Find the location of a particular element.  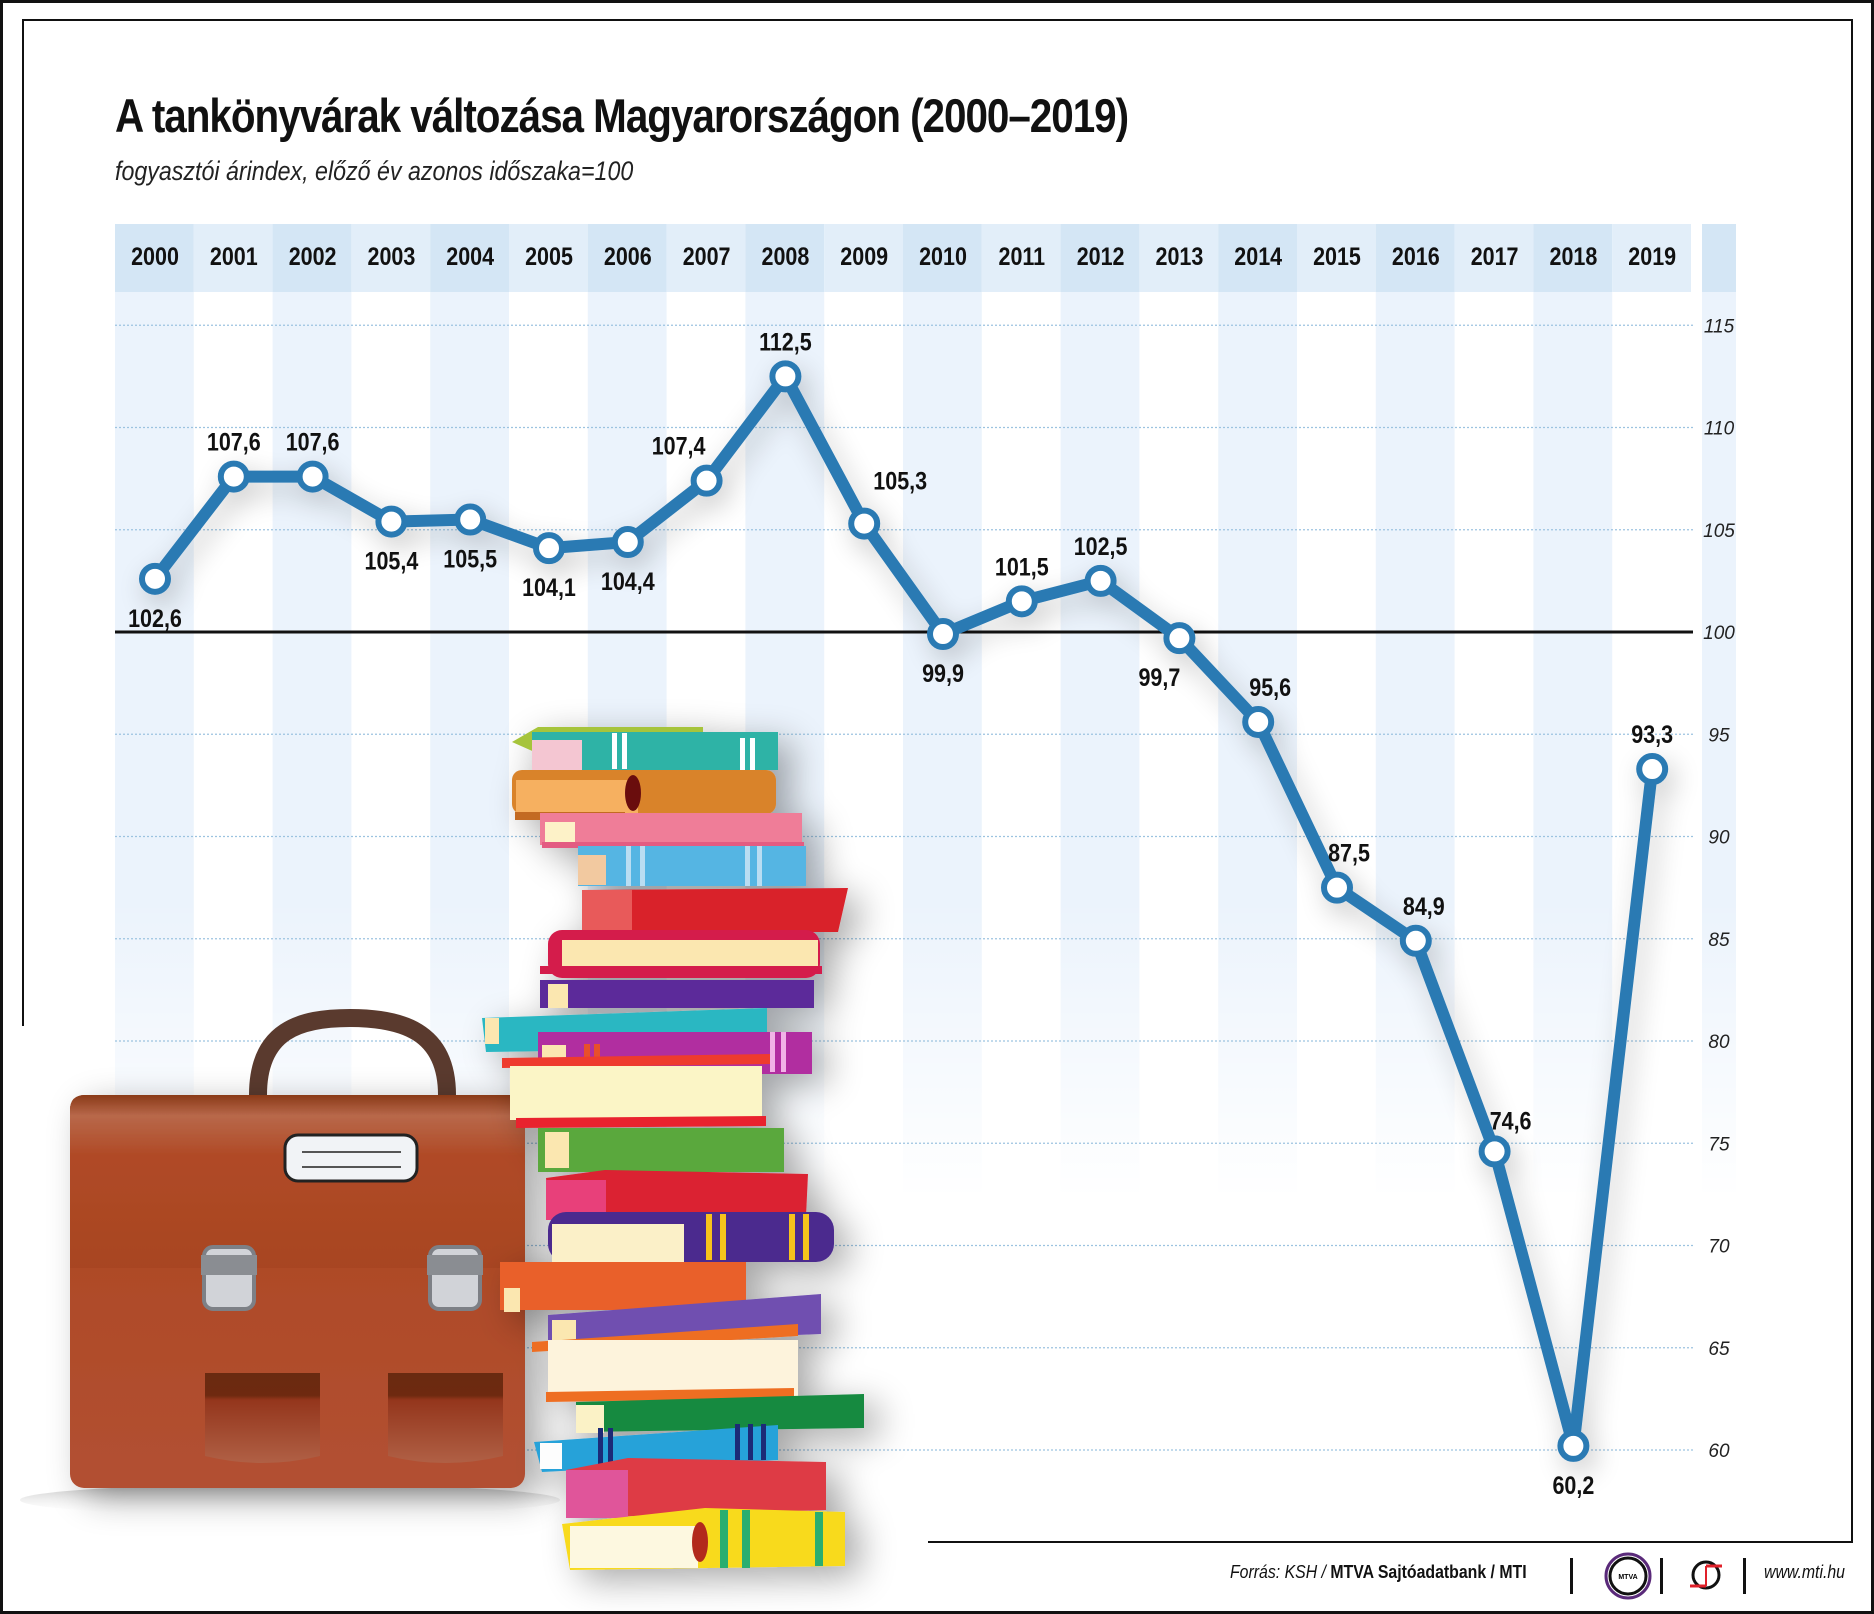

y-tick-label: 100 is located at coordinates (1719, 633).